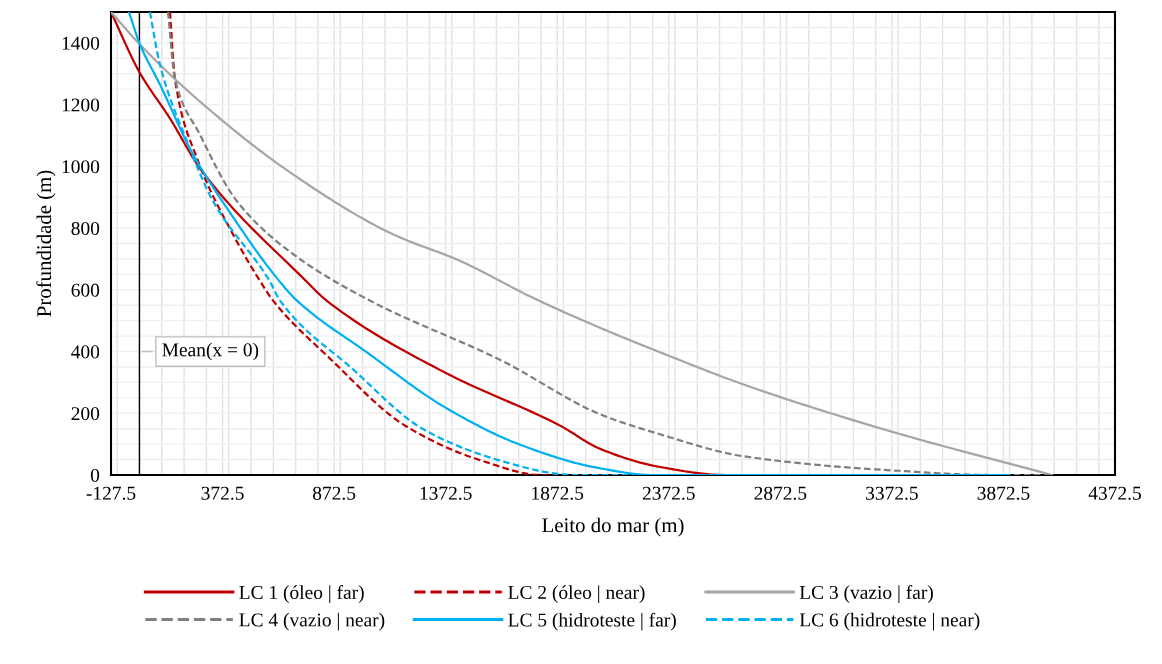 The width and height of the screenshot is (1162, 664). I want to click on y-tick-label: 0, so click(95, 475).